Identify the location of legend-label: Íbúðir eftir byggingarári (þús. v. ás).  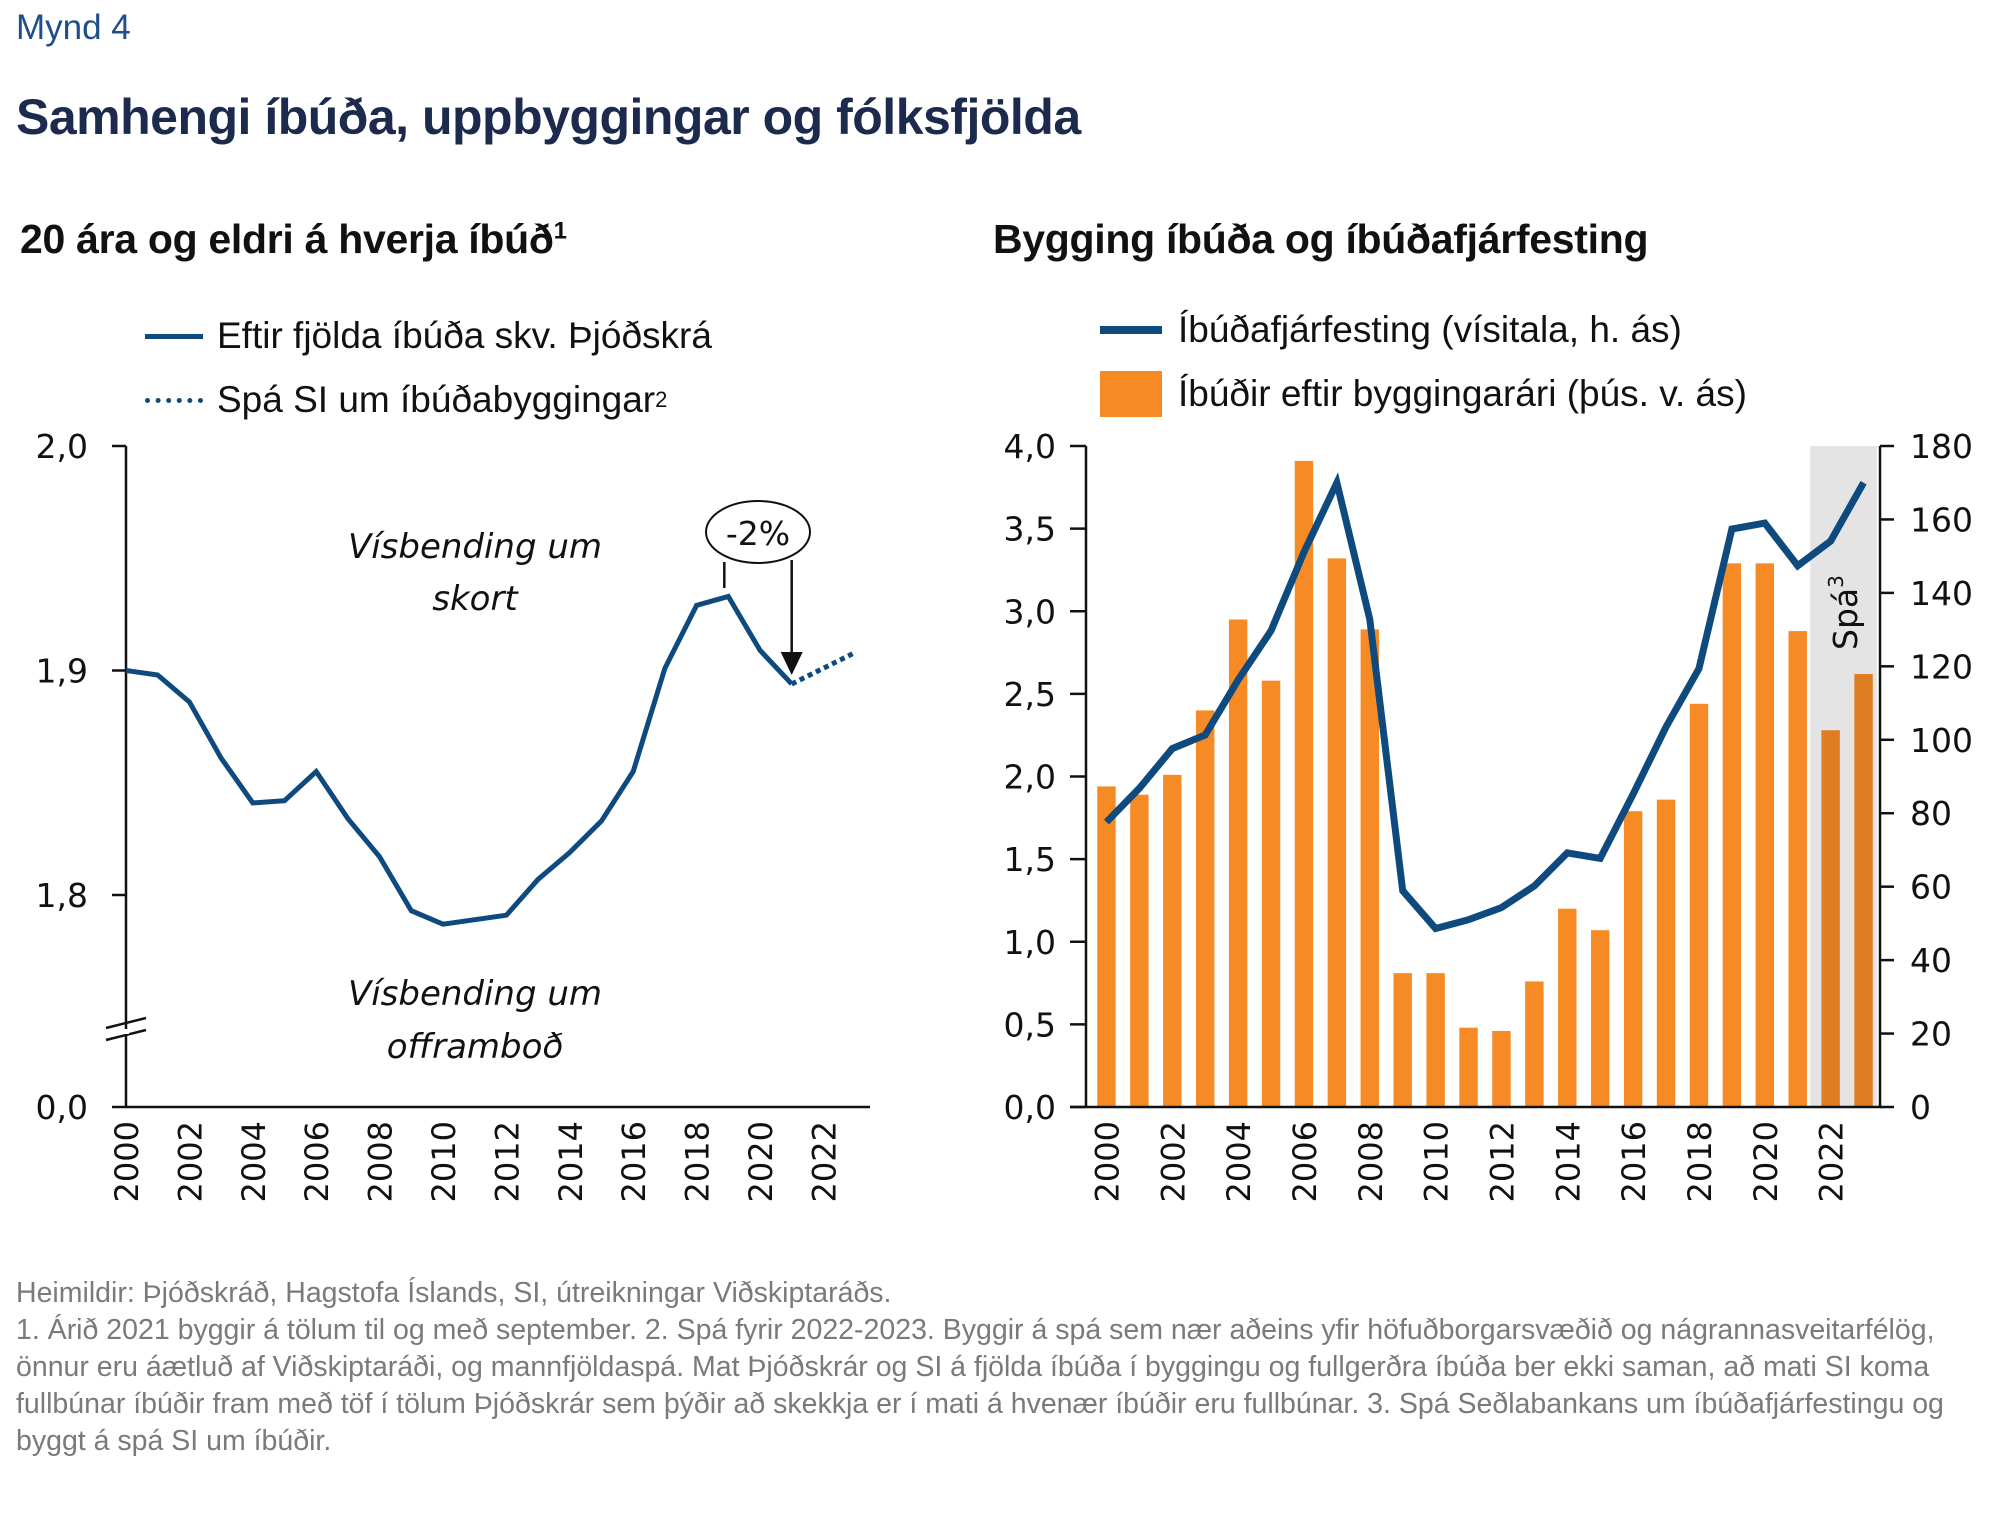
(1462, 393).